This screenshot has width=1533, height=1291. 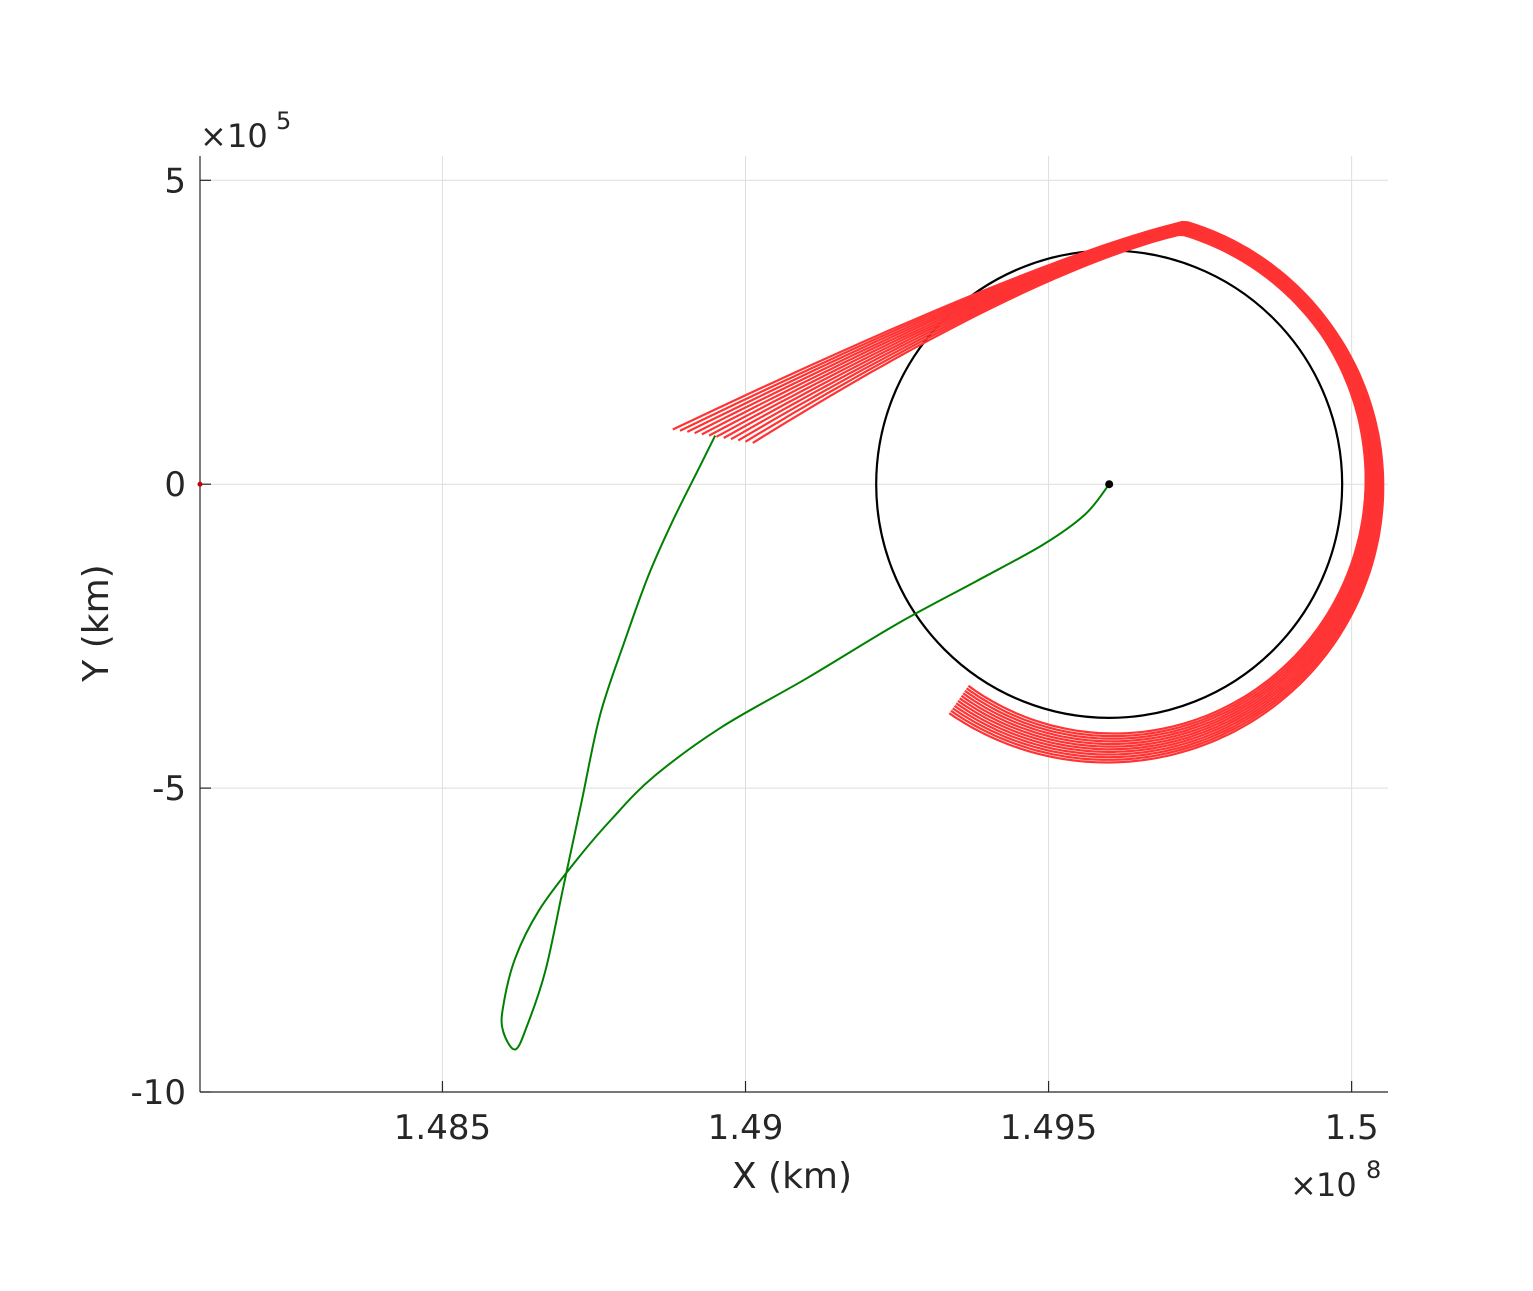 What do you see at coordinates (746, 1128) in the screenshot?
I see `x-tick-label: 1.49` at bounding box center [746, 1128].